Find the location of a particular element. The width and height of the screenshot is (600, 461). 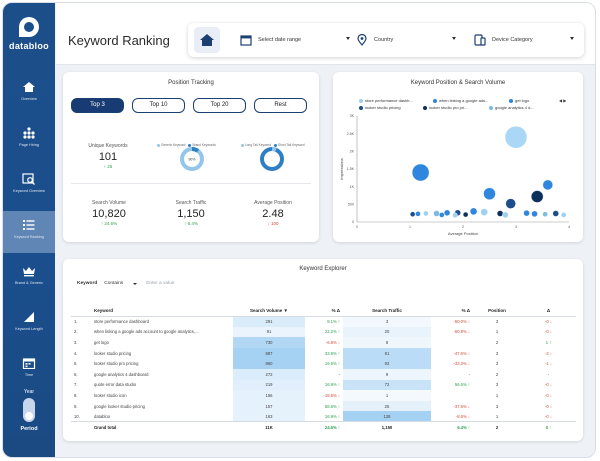

date-range-select: Select date range is located at coordinates (295, 40).